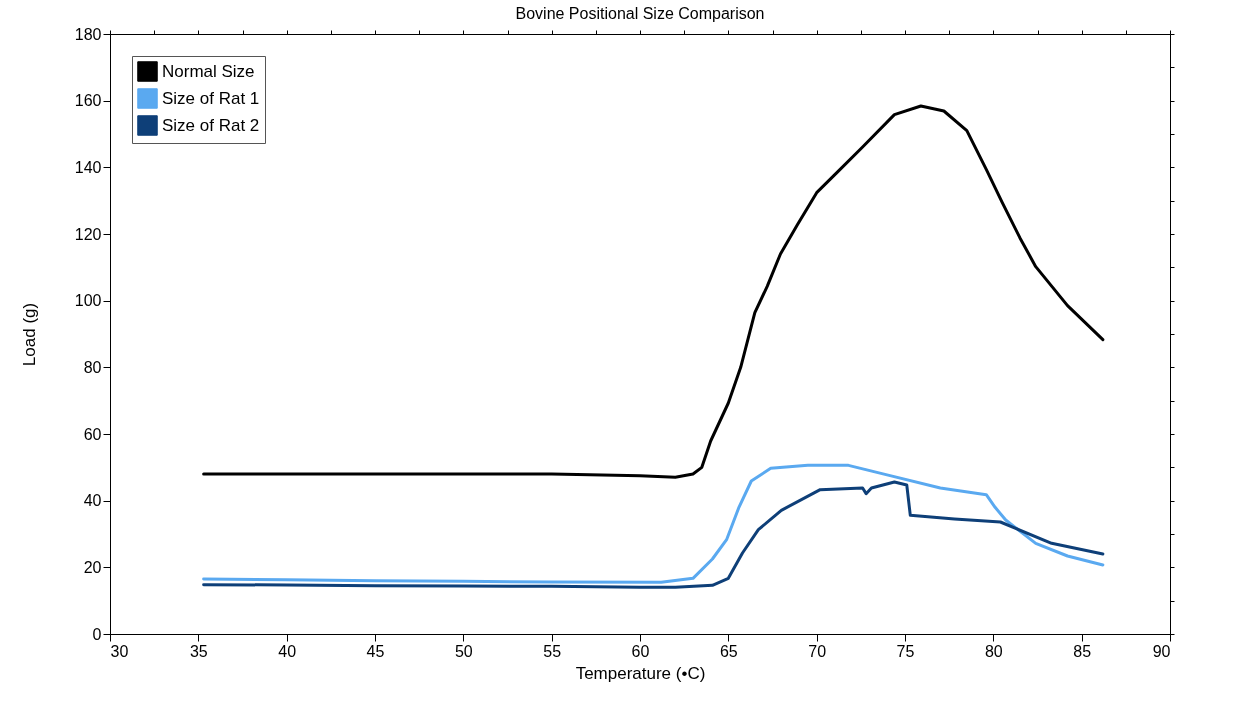 This screenshot has height=723, width=1247. Describe the element at coordinates (640, 673) in the screenshot. I see `x-axis-title: Temperature (•C)` at that location.